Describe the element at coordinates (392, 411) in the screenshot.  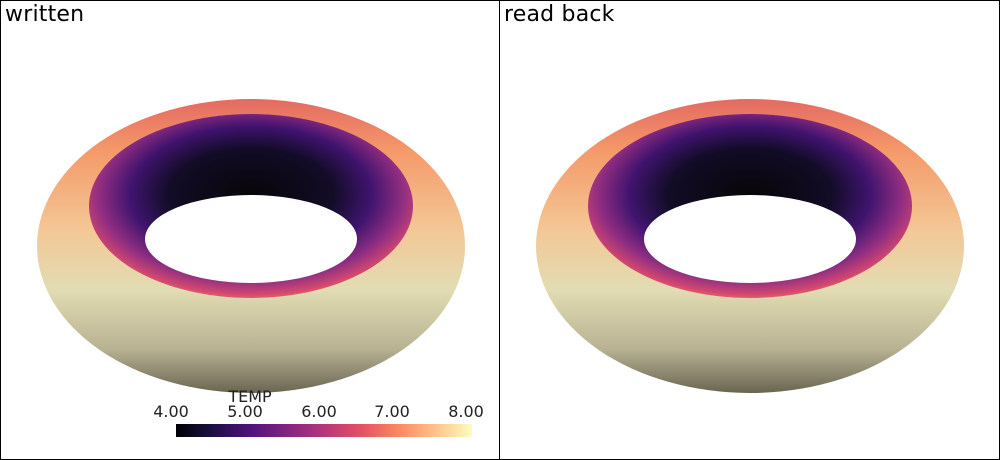
I see `colorbar-tick-label: 7.00` at that location.